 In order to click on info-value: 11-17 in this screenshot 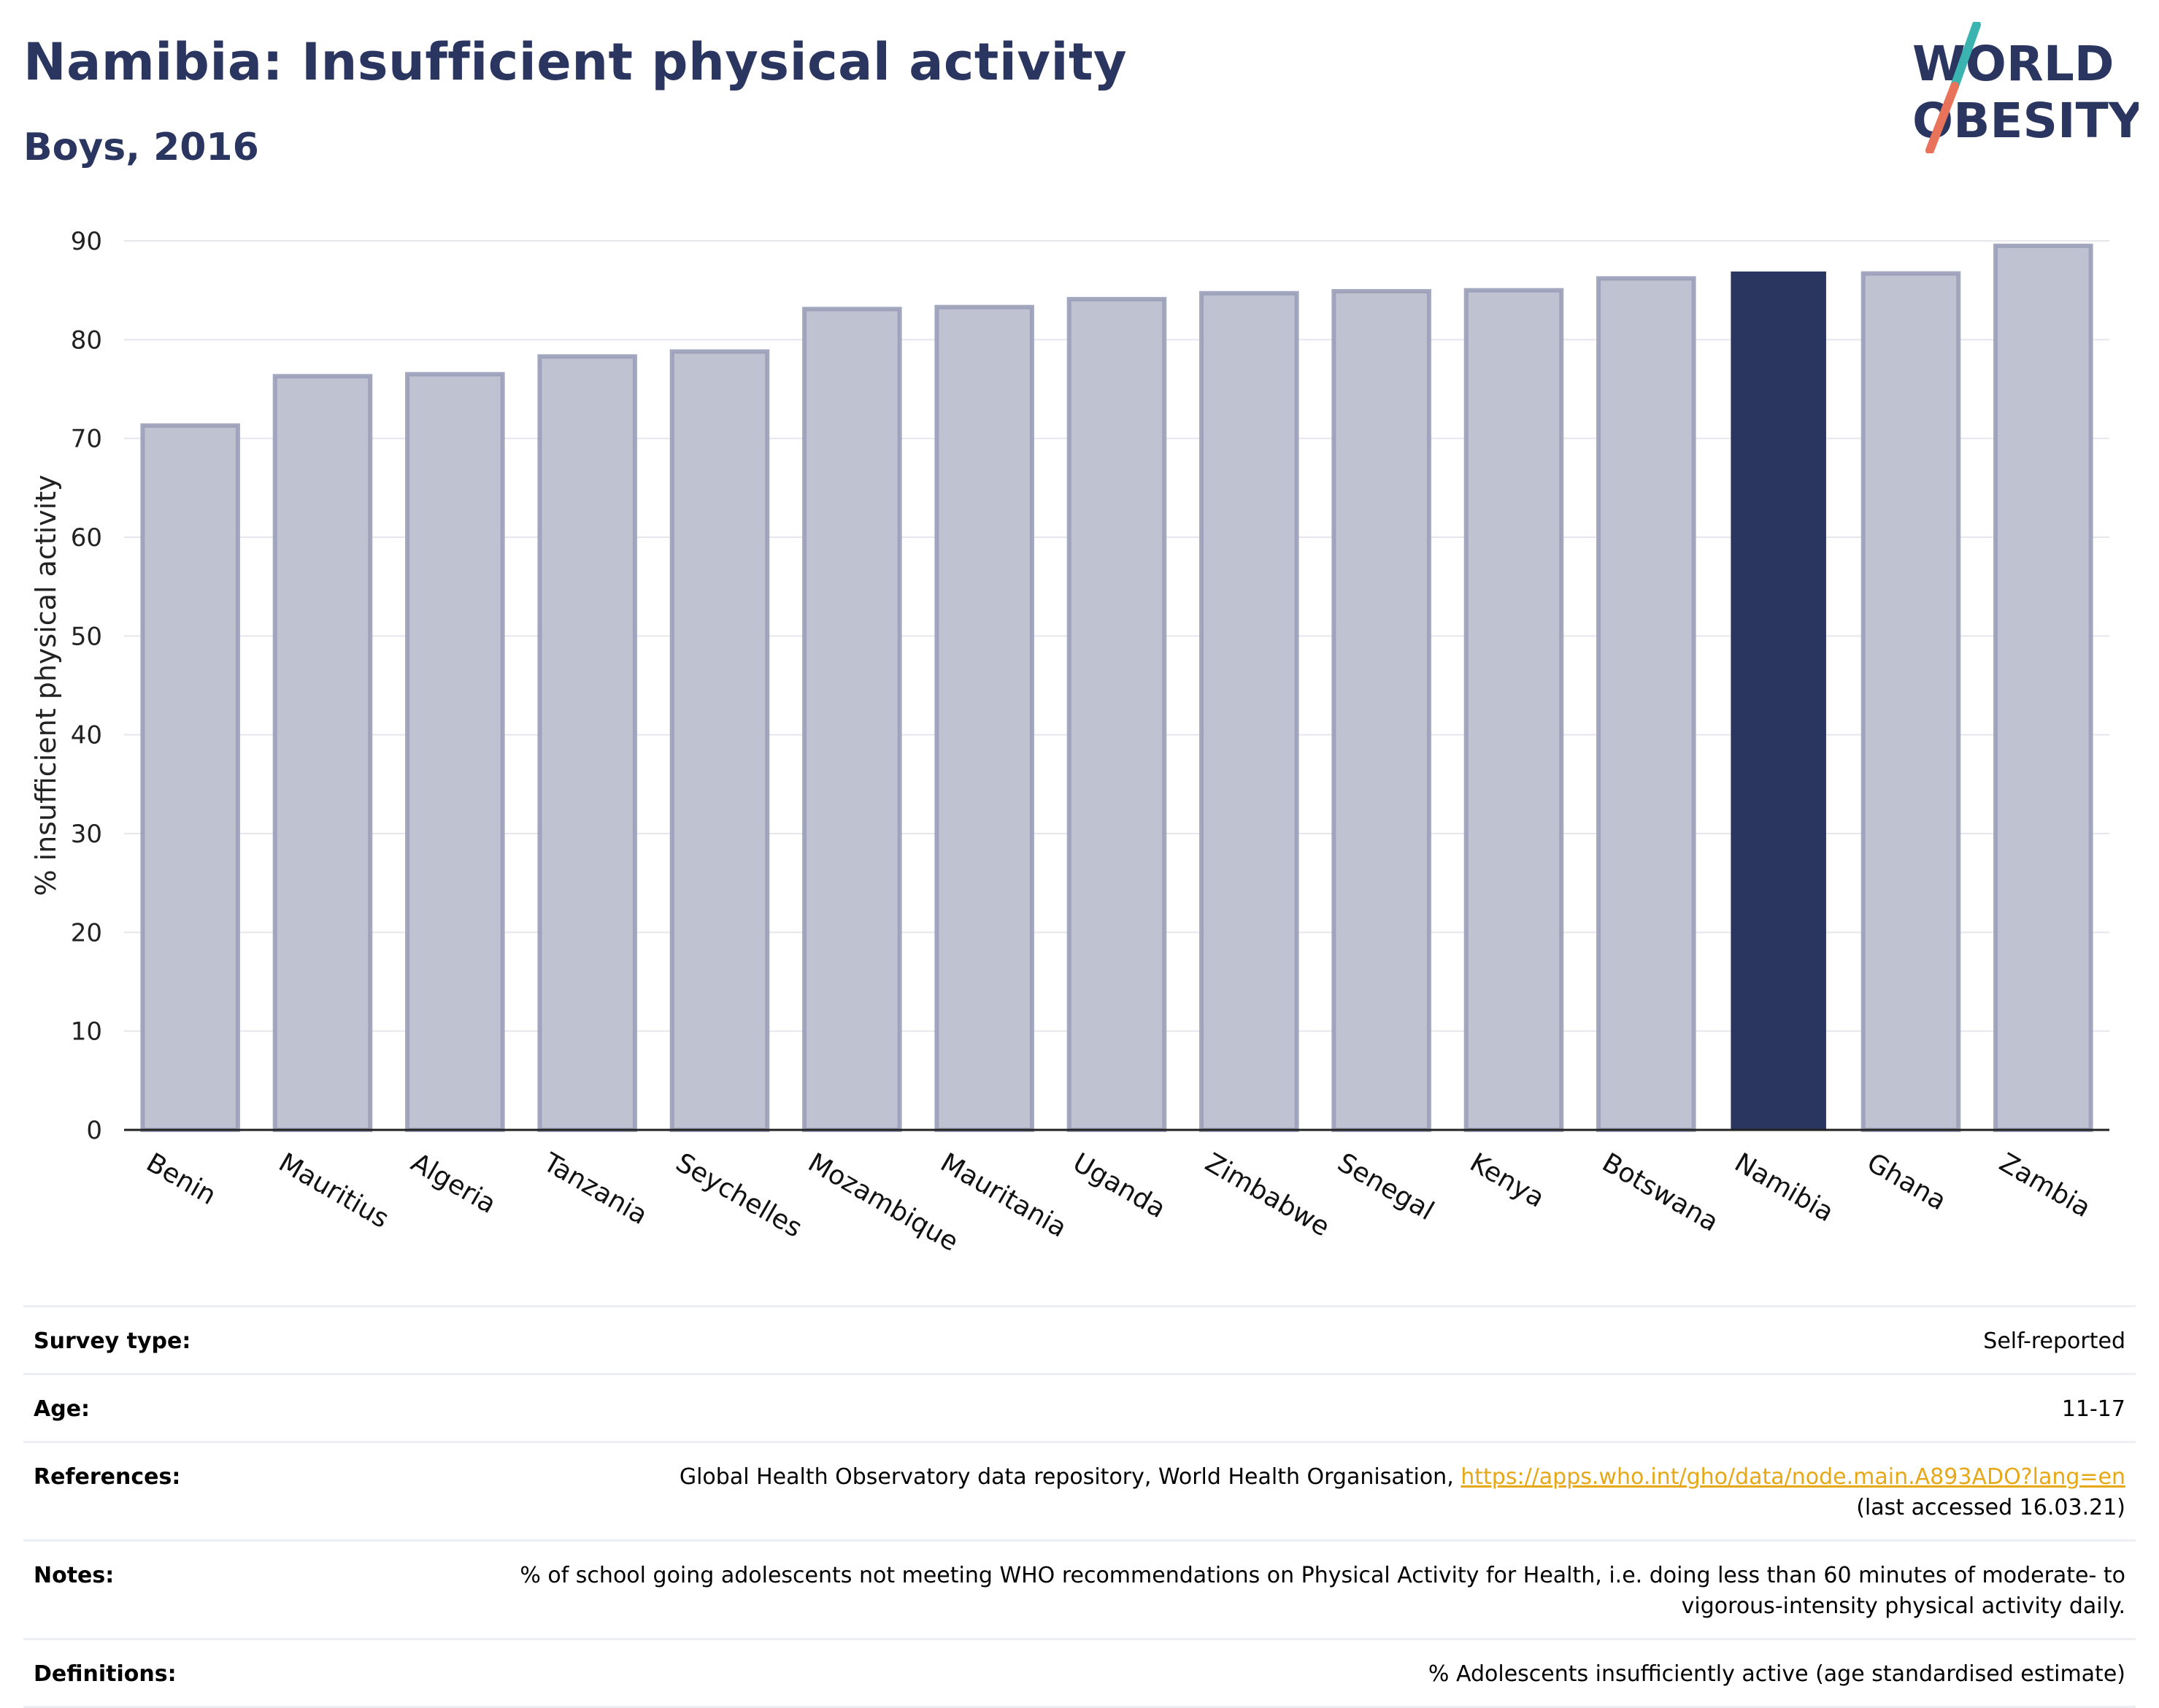, I will do `click(2094, 1409)`.